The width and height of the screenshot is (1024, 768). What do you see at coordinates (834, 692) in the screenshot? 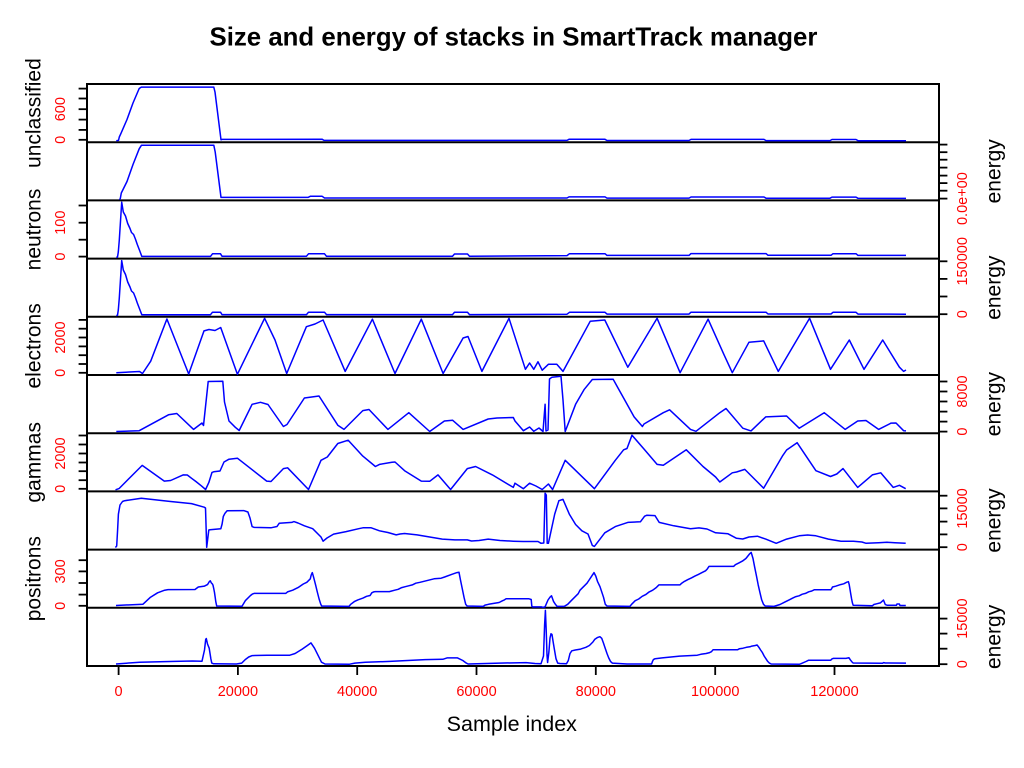
I see `svg-text: 120000` at bounding box center [834, 692].